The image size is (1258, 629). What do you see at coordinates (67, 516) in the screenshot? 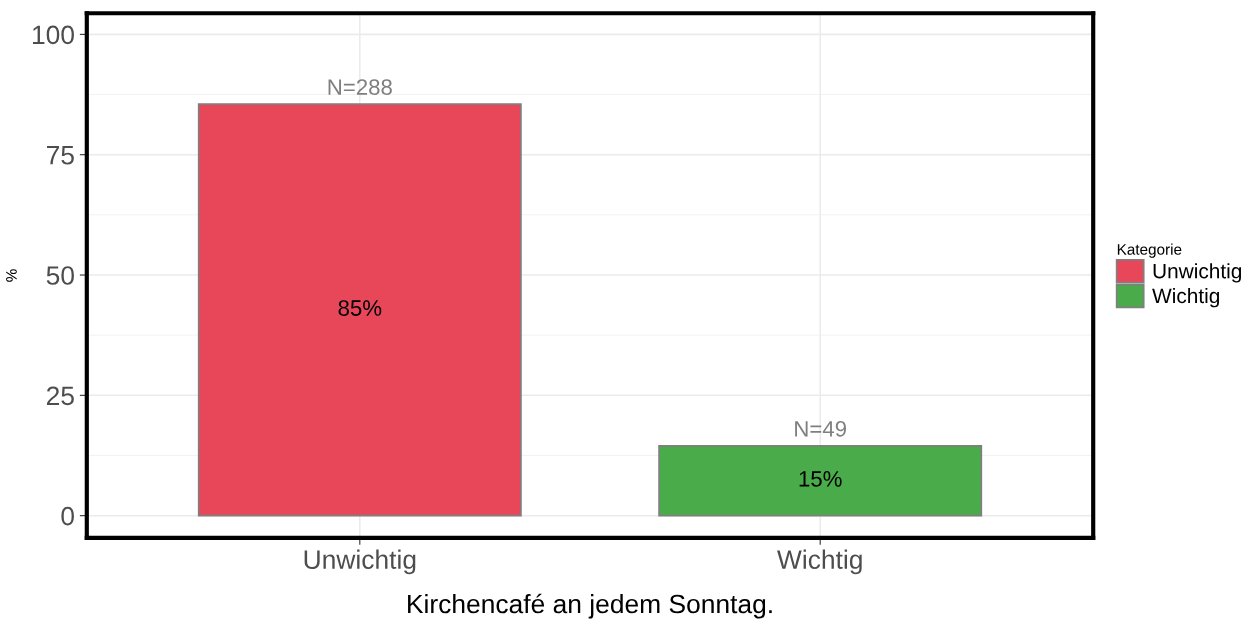
I see `y-tick-label: 0` at bounding box center [67, 516].